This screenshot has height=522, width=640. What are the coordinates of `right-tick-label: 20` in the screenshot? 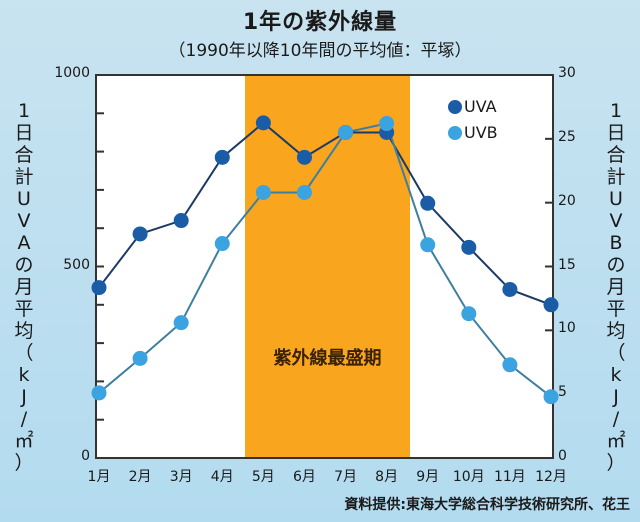 It's located at (567, 200).